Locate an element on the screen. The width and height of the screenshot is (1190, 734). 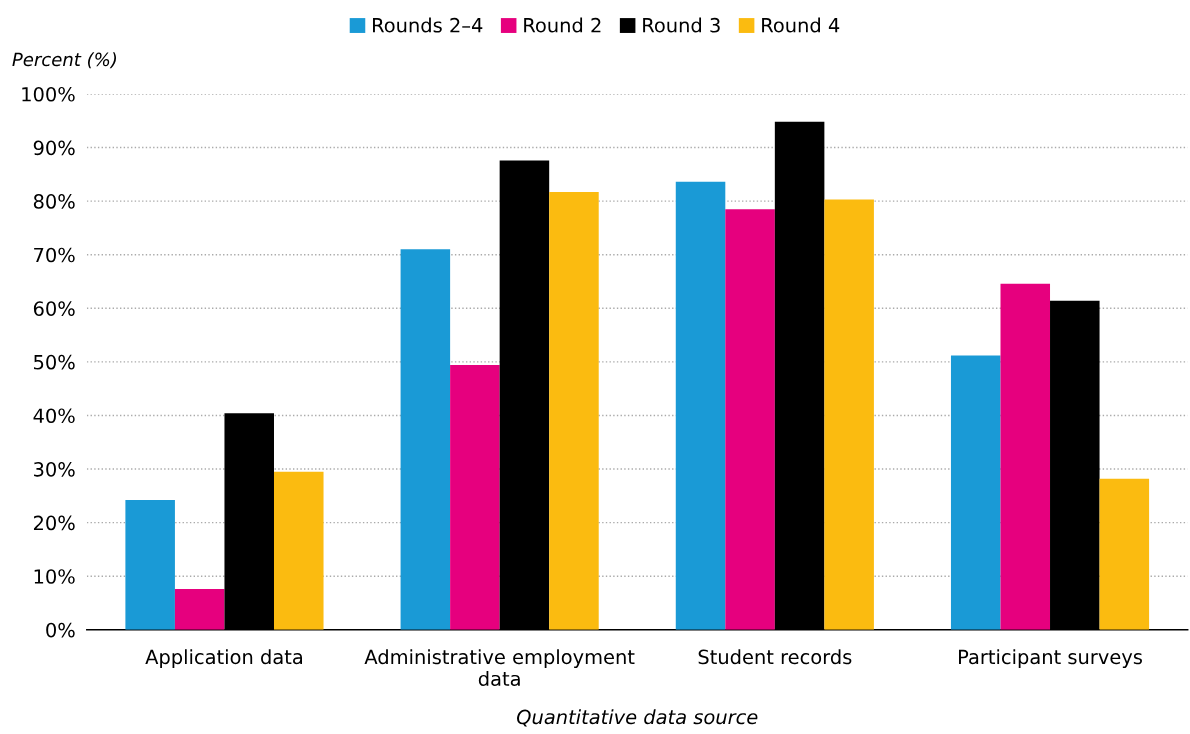
x-tick-label: Student records is located at coordinates (775, 657).